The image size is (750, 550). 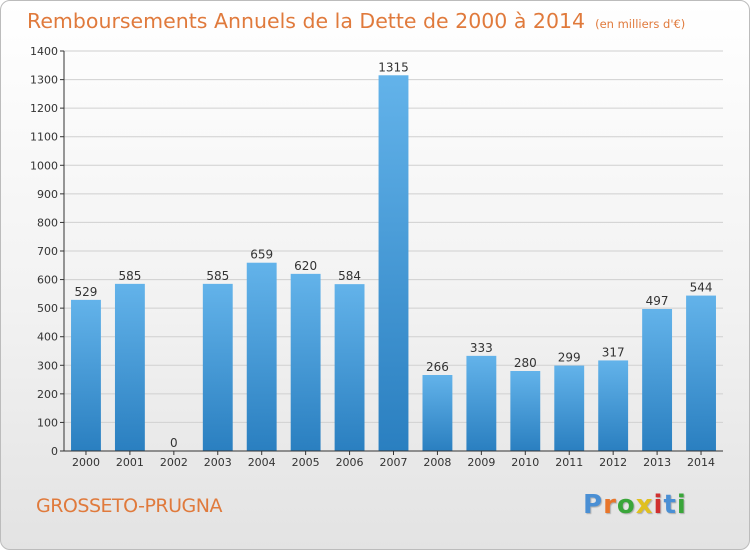 I want to click on logo-letter: x, so click(x=644, y=505).